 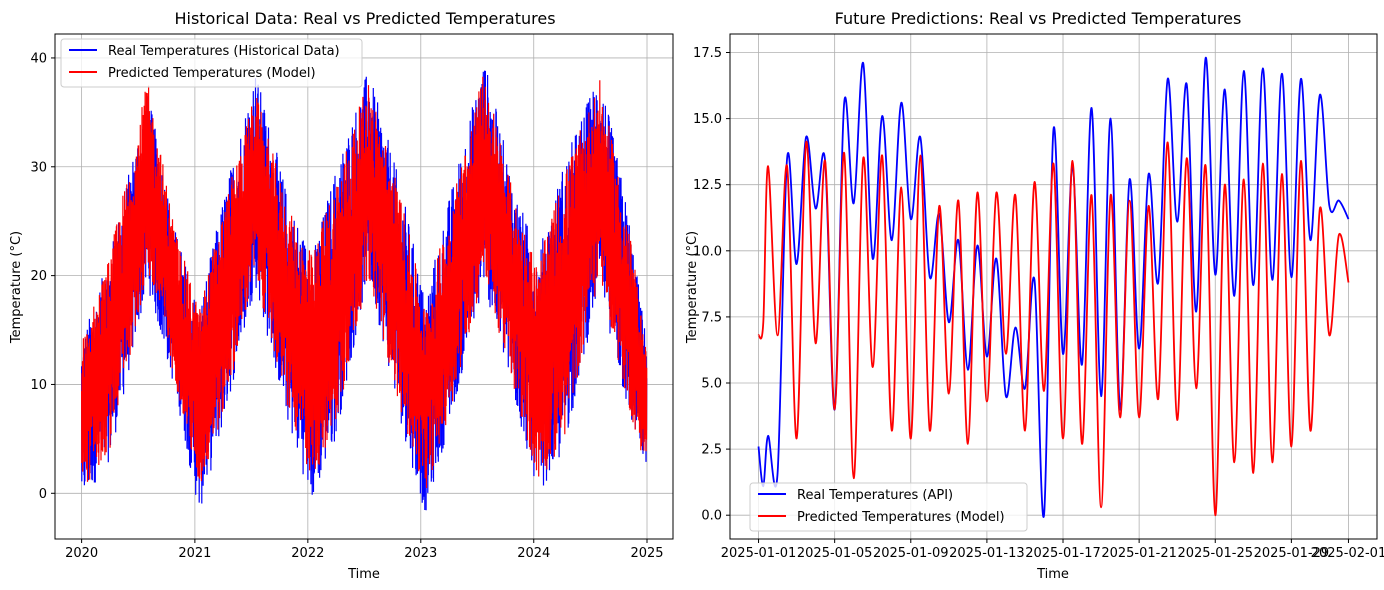 I want to click on y-tick-label: 0.0, so click(x=711, y=516).